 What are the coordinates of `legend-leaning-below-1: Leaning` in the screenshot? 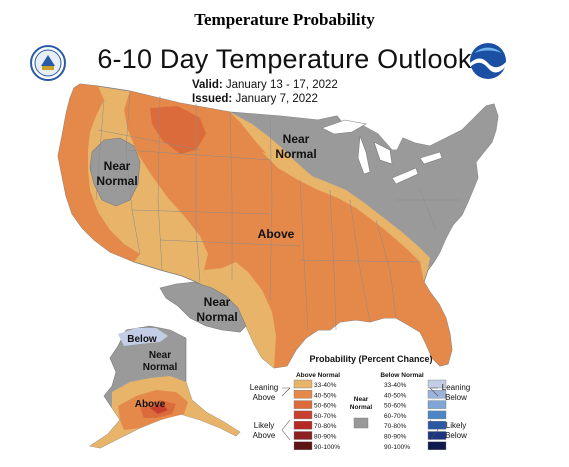 It's located at (456, 387).